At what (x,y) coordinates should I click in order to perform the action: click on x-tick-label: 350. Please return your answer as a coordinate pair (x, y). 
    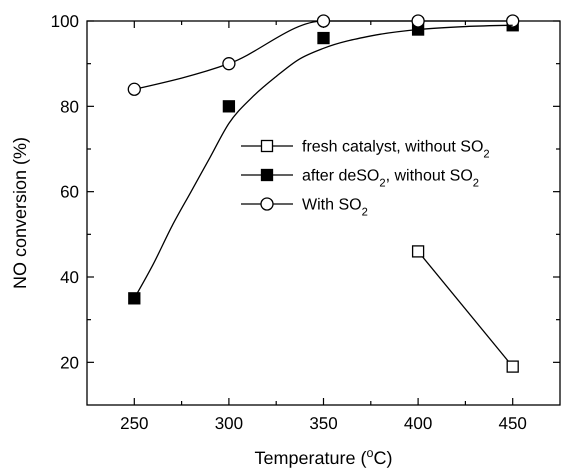
    Looking at the image, I should click on (323, 423).